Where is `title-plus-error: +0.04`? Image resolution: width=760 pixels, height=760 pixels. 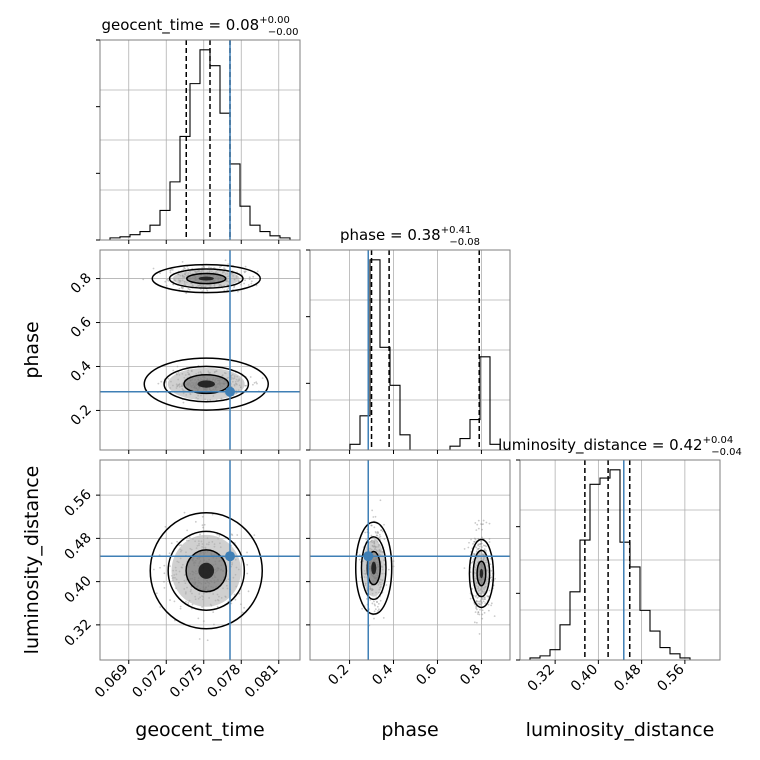
title-plus-error: +0.04 is located at coordinates (718, 440).